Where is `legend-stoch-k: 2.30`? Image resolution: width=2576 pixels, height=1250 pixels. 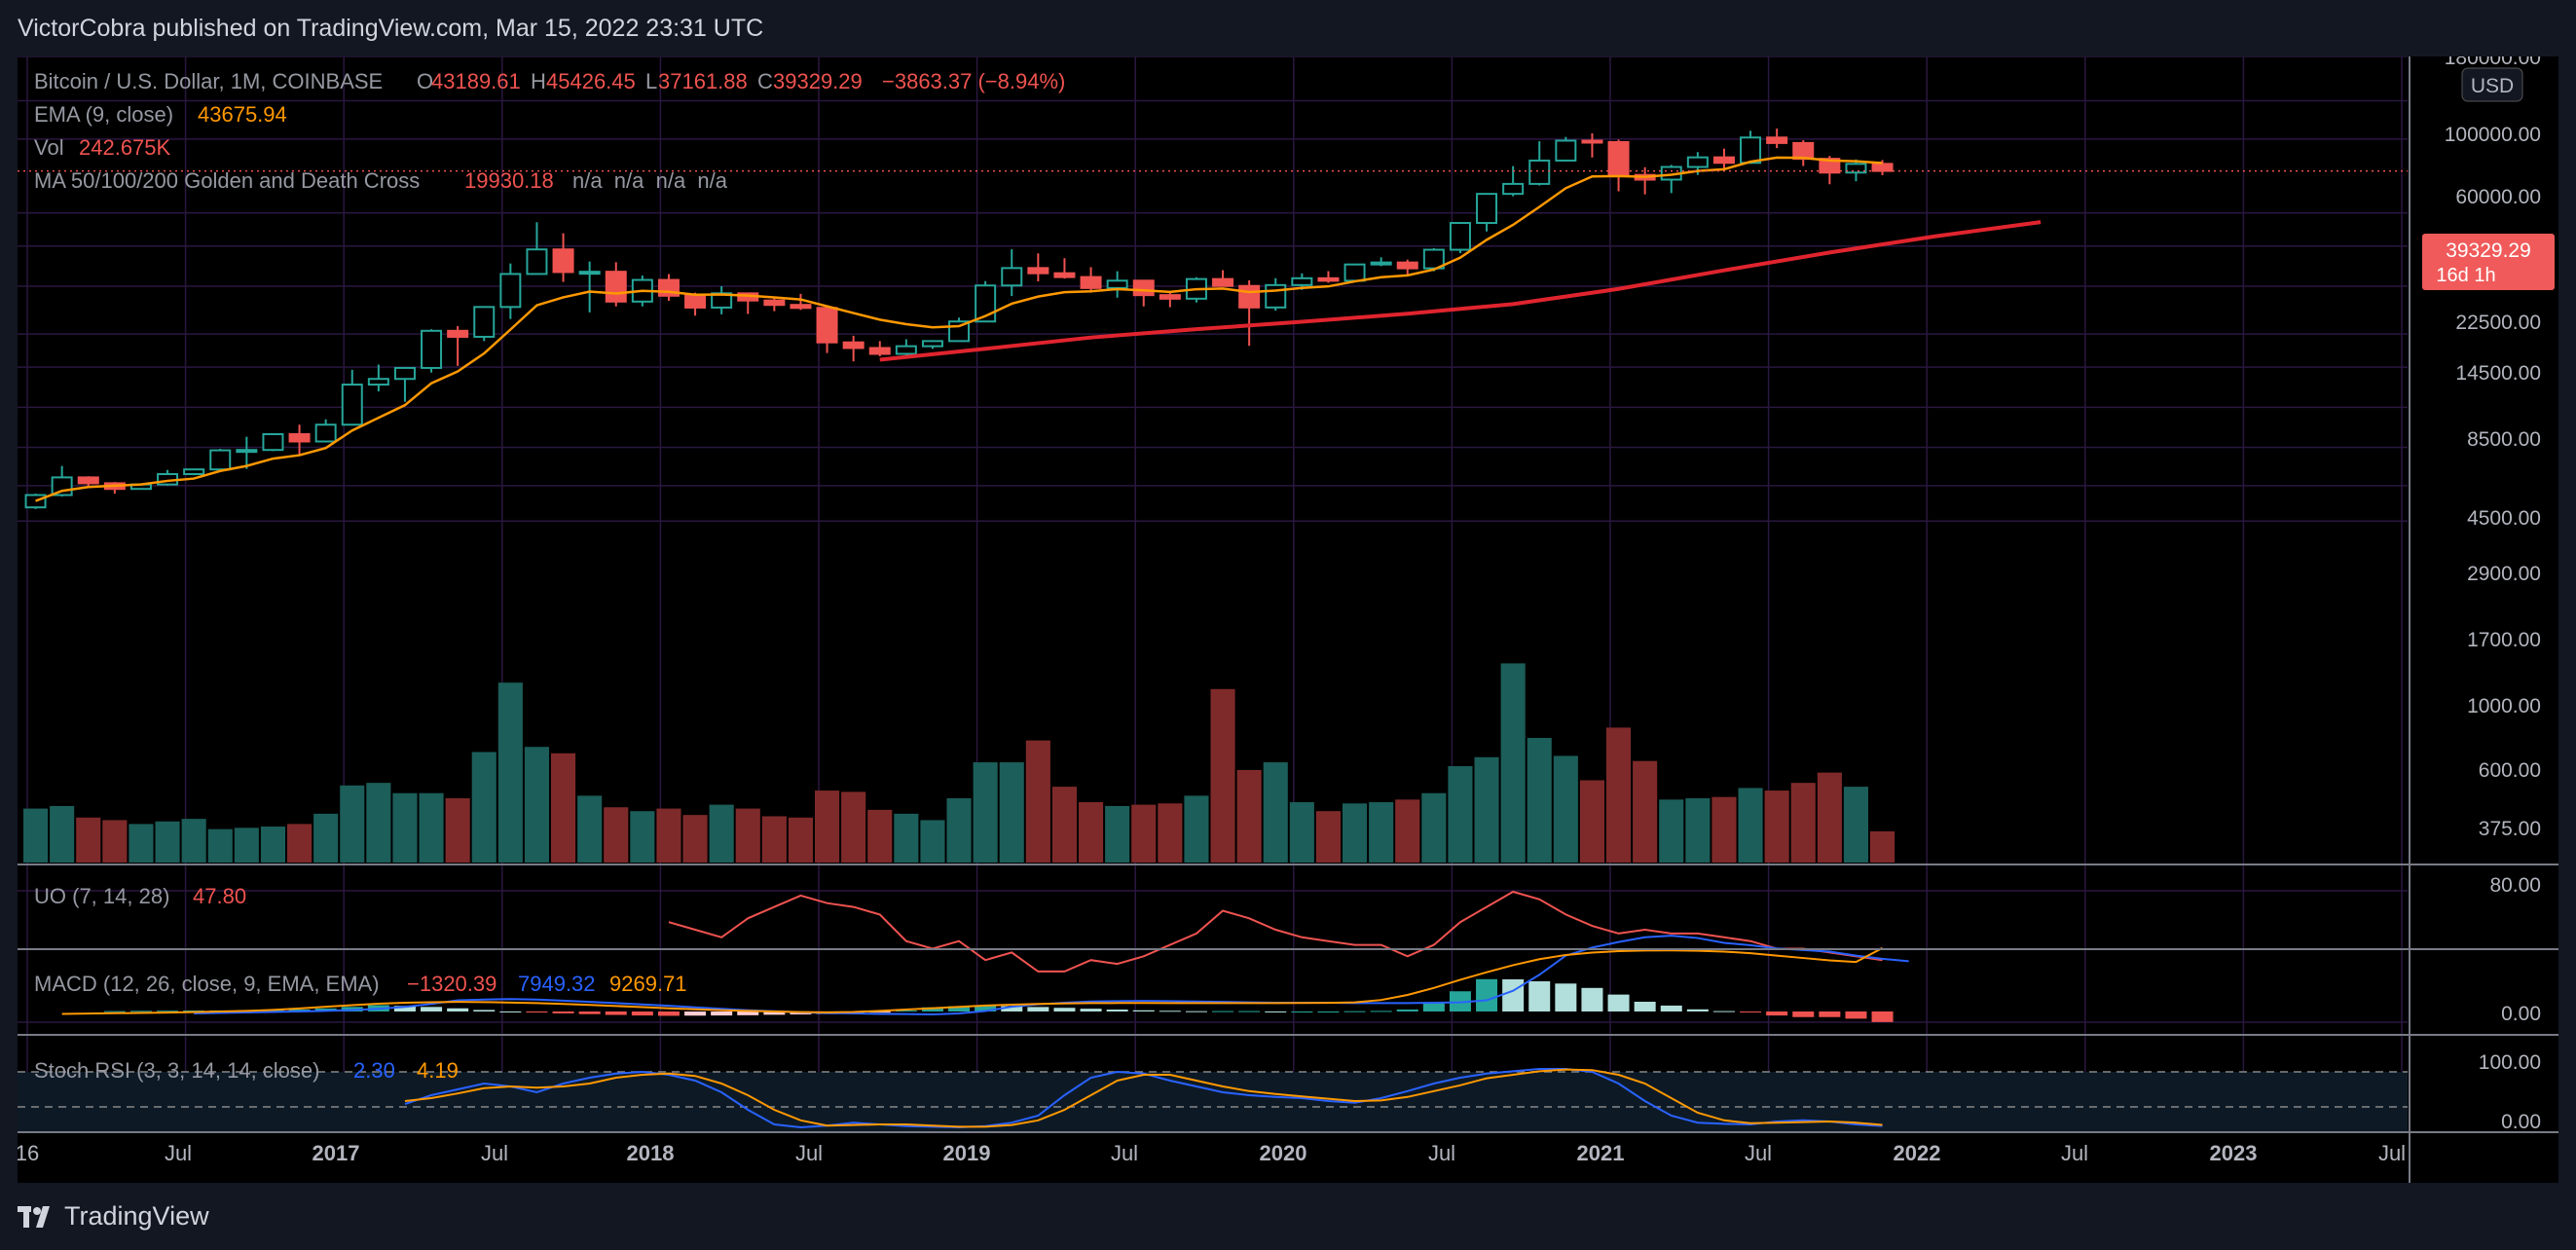 legend-stoch-k: 2.30 is located at coordinates (374, 1070).